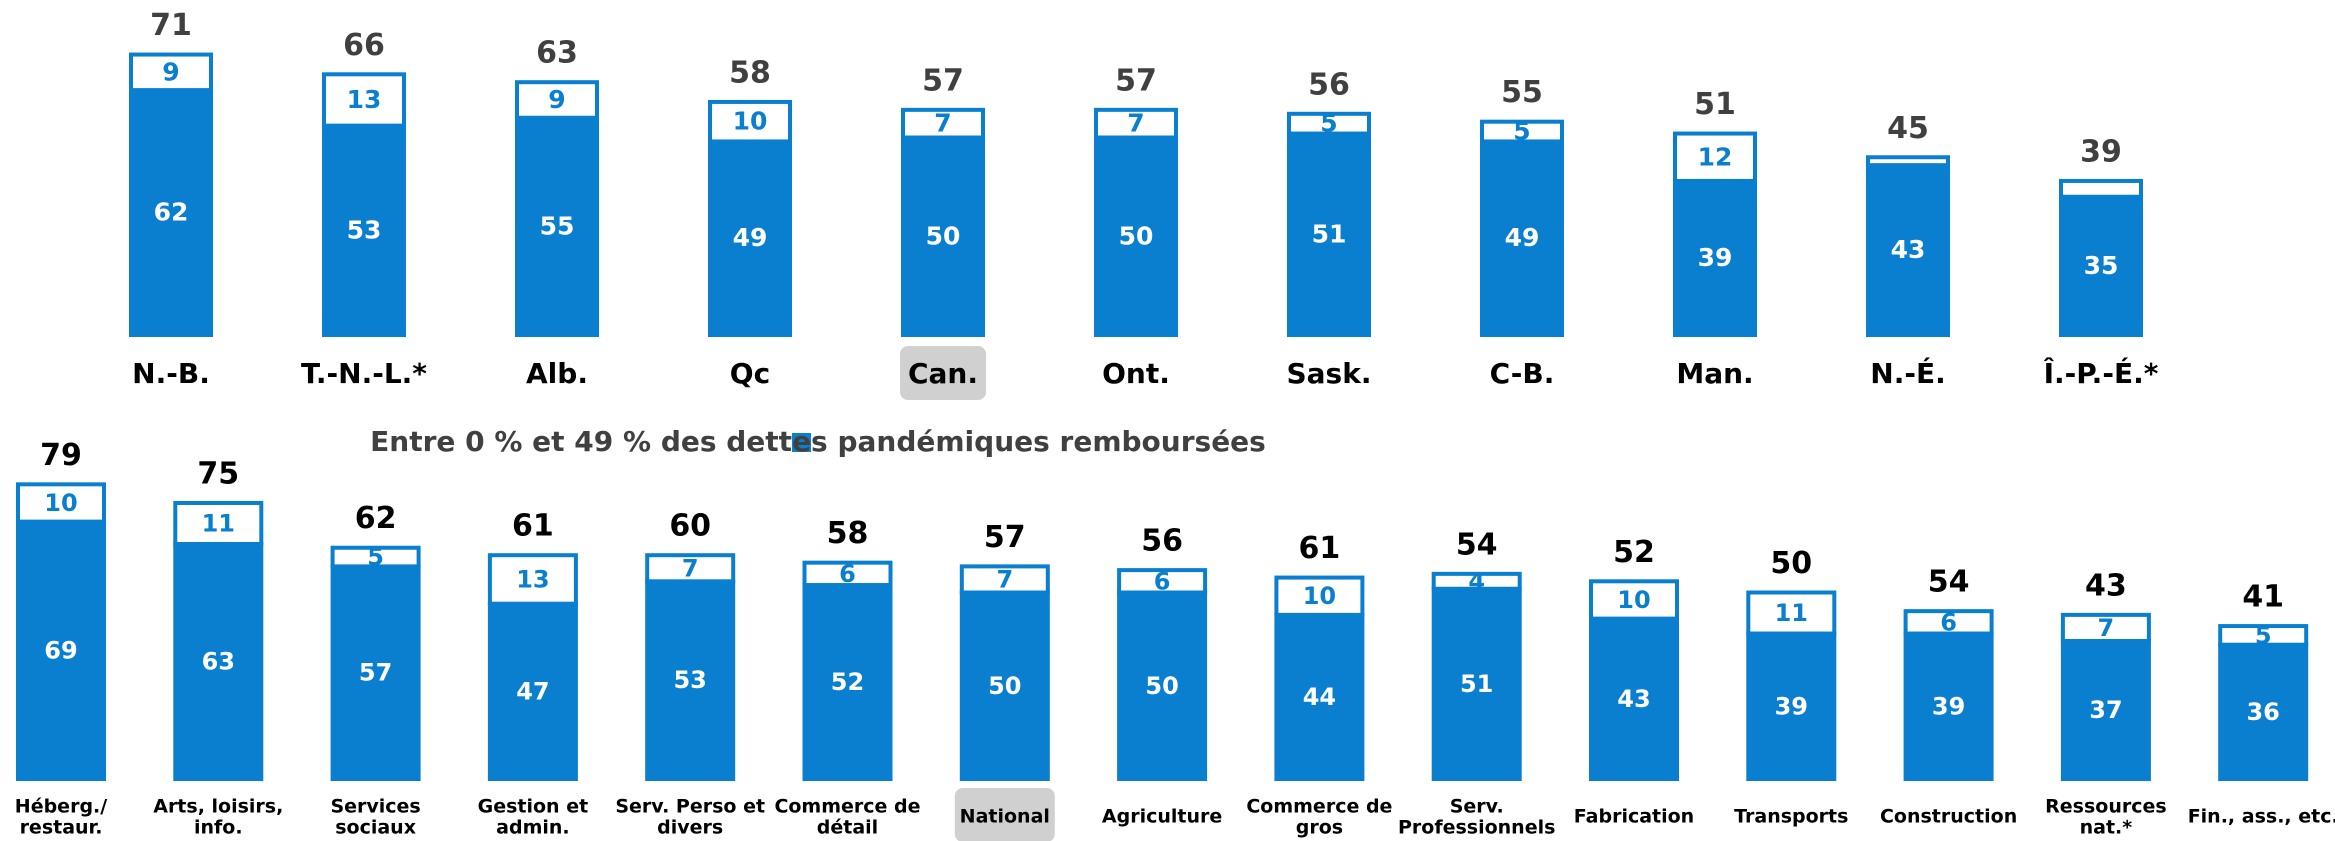 This screenshot has height=841, width=2335. I want to click on segment-label: 4, so click(1476, 581).